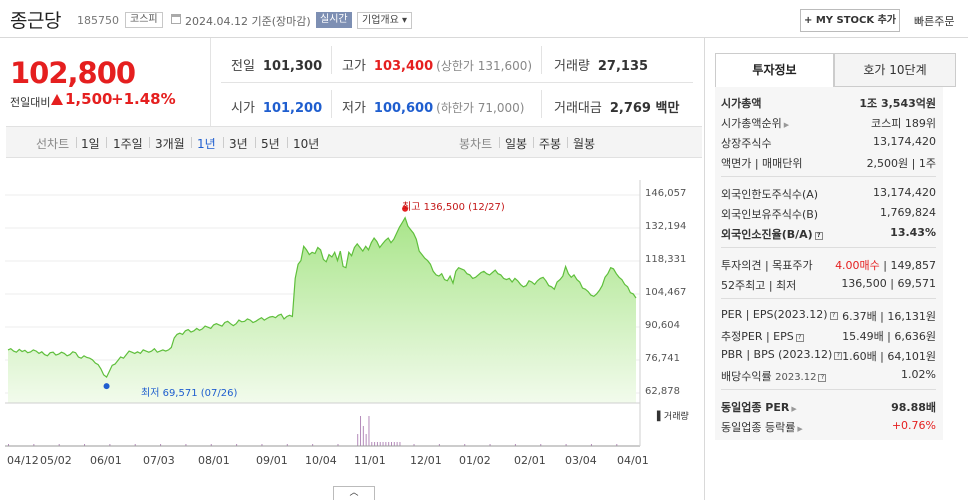 Image resolution: width=968 pixels, height=500 pixels. What do you see at coordinates (354, 142) in the screenshot?
I see `period-bar: 선차트 1일 1주일 3개월 1년 3년 5년 10년 봉차트 일봉 주봉 월봉` at bounding box center [354, 142].